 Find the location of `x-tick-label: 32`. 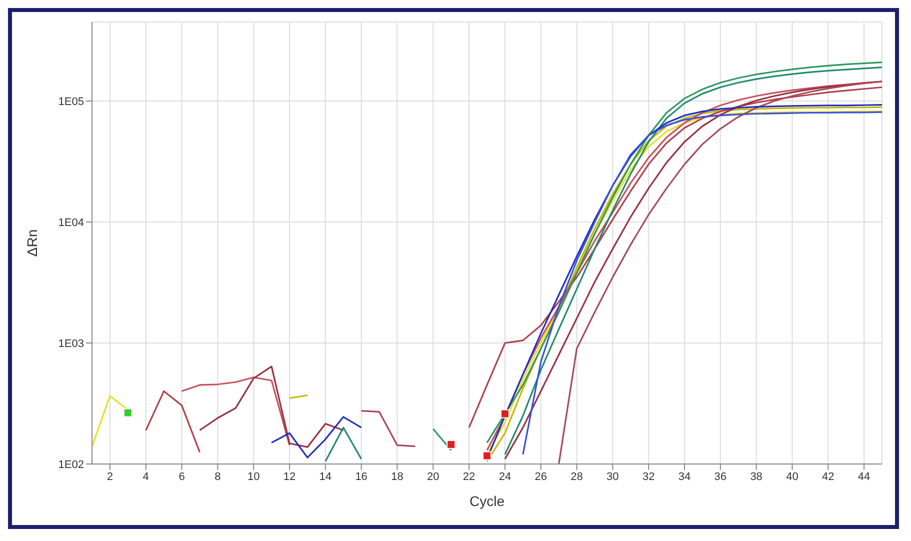

x-tick-label: 32 is located at coordinates (648, 476).